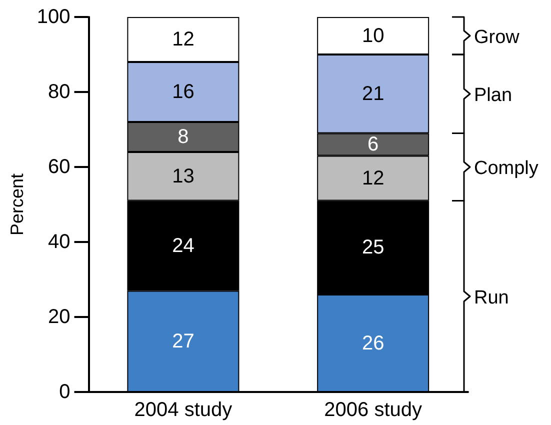 This screenshot has height=425, width=551. Describe the element at coordinates (59, 92) in the screenshot. I see `y-tick-label: 80` at that location.